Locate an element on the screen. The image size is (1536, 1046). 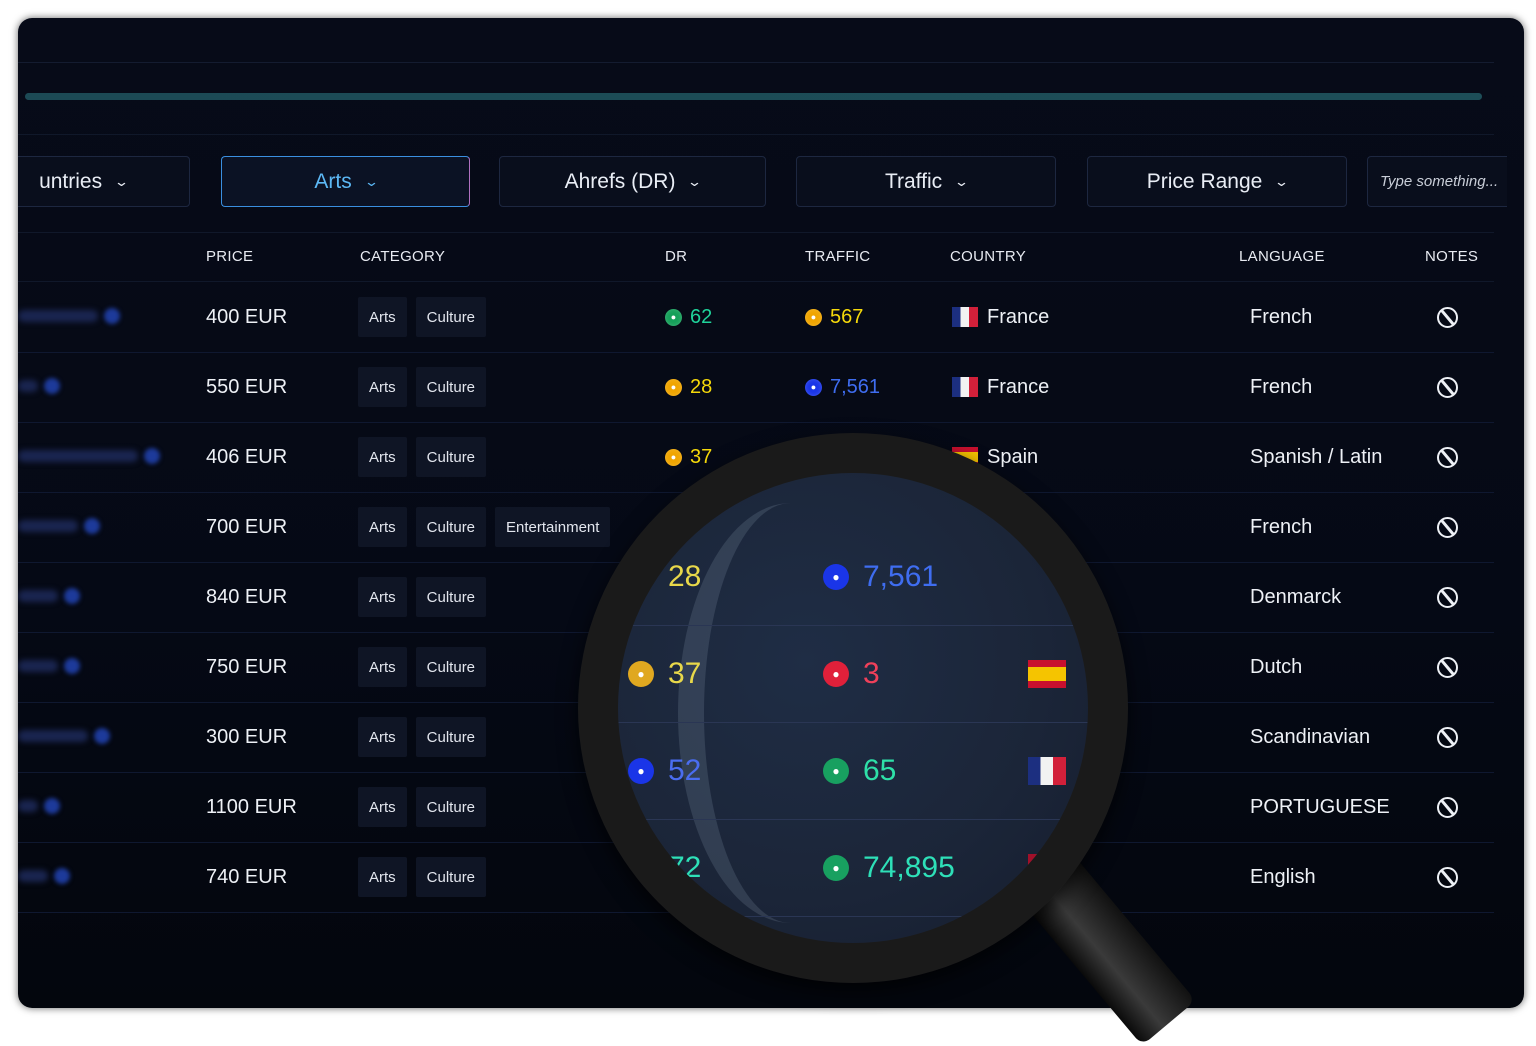
header-dr: DR is located at coordinates (676, 256).